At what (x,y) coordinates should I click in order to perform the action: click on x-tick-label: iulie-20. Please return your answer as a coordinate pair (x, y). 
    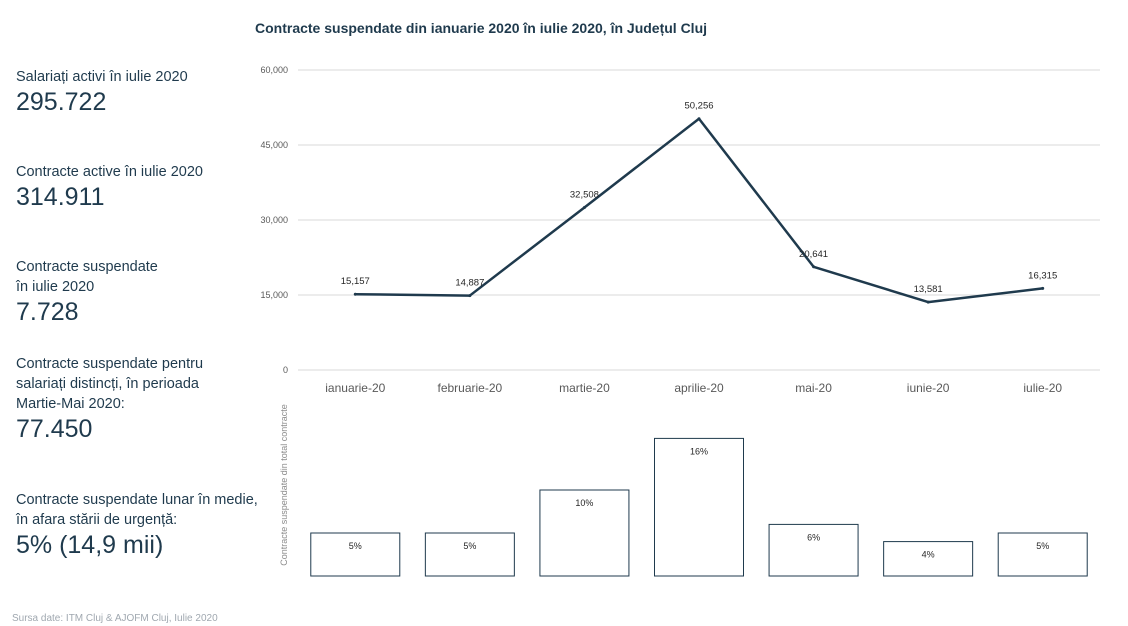
    Looking at the image, I should click on (1042, 388).